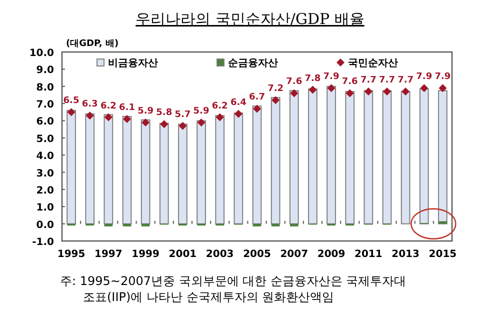 The width and height of the screenshot is (500, 320). I want to click on data-label: 5.8, so click(164, 113).